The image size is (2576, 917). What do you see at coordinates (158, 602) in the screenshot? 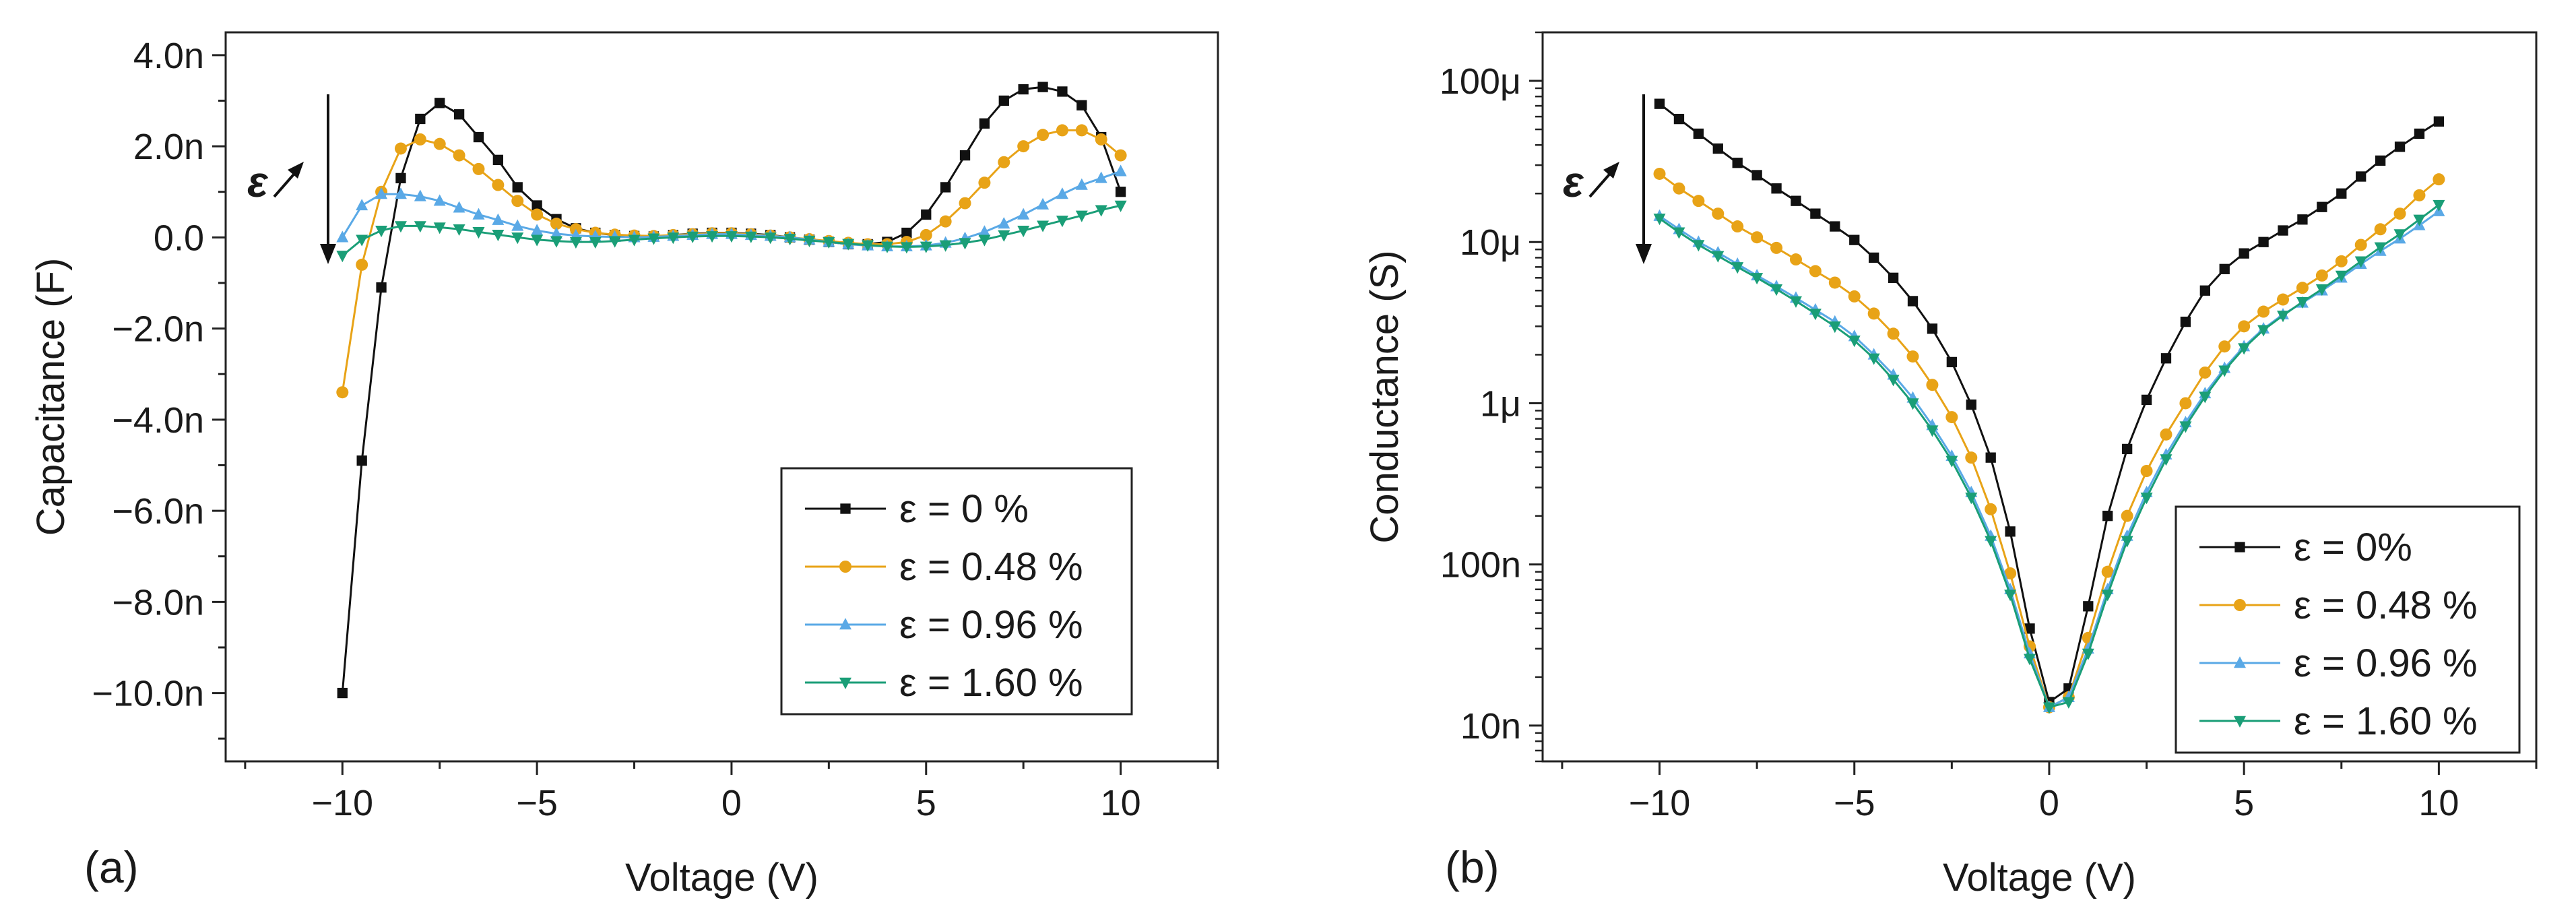
I see `y-tick-label: −8.0n` at bounding box center [158, 602].